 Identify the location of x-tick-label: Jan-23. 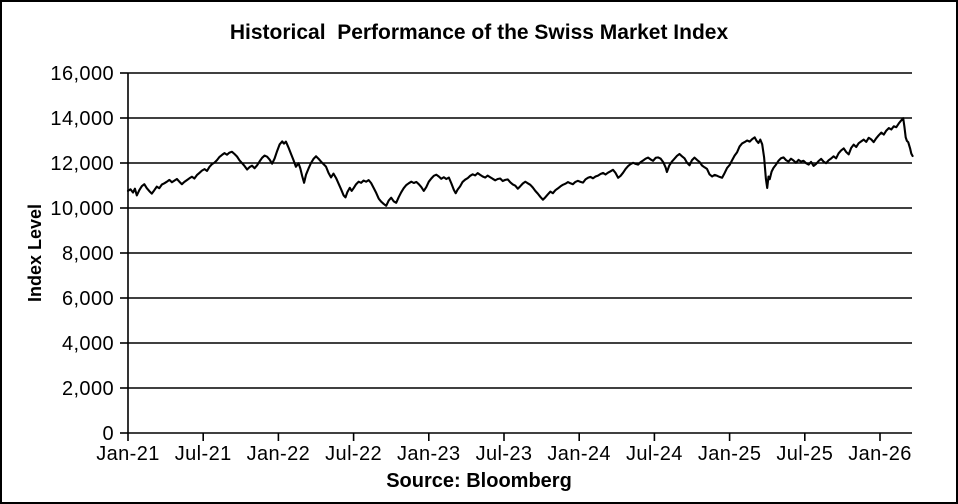
(429, 454).